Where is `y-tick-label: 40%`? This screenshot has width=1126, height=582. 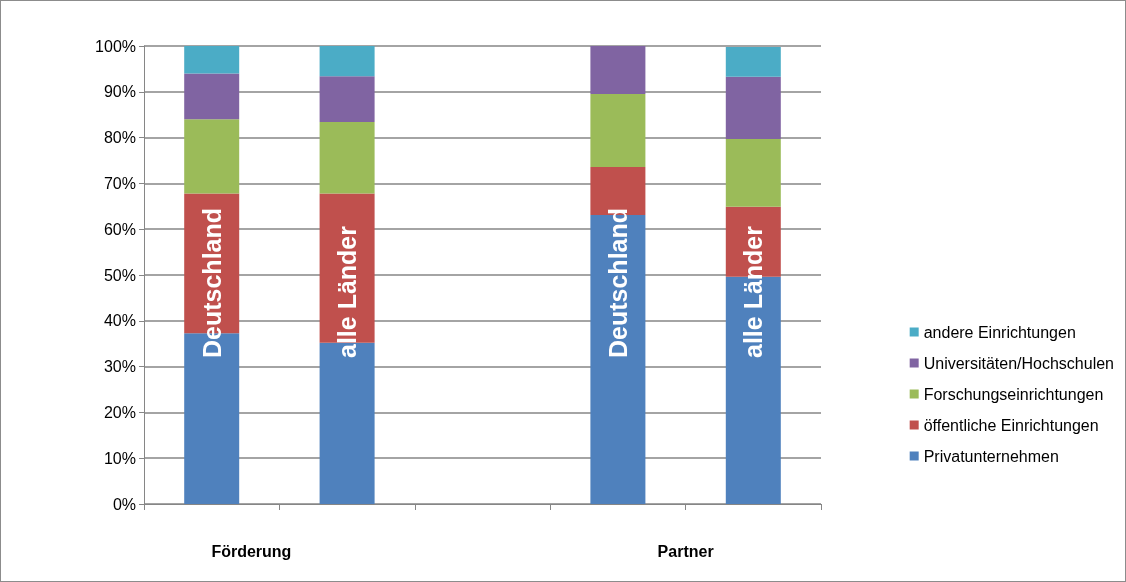 y-tick-label: 40% is located at coordinates (119, 321).